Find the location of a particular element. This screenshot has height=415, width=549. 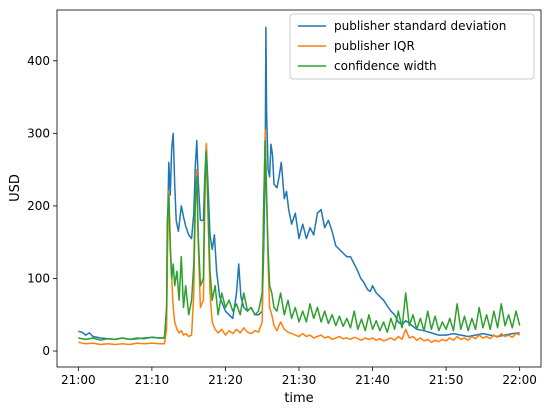

legend-box is located at coordinates (412, 46).